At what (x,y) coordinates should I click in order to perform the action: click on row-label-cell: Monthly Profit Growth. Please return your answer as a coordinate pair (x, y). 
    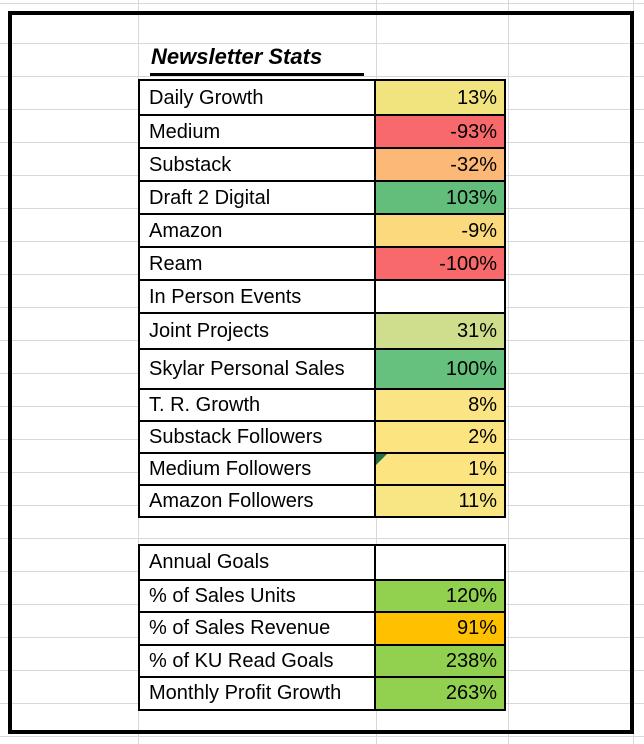
    Looking at the image, I should click on (258, 693).